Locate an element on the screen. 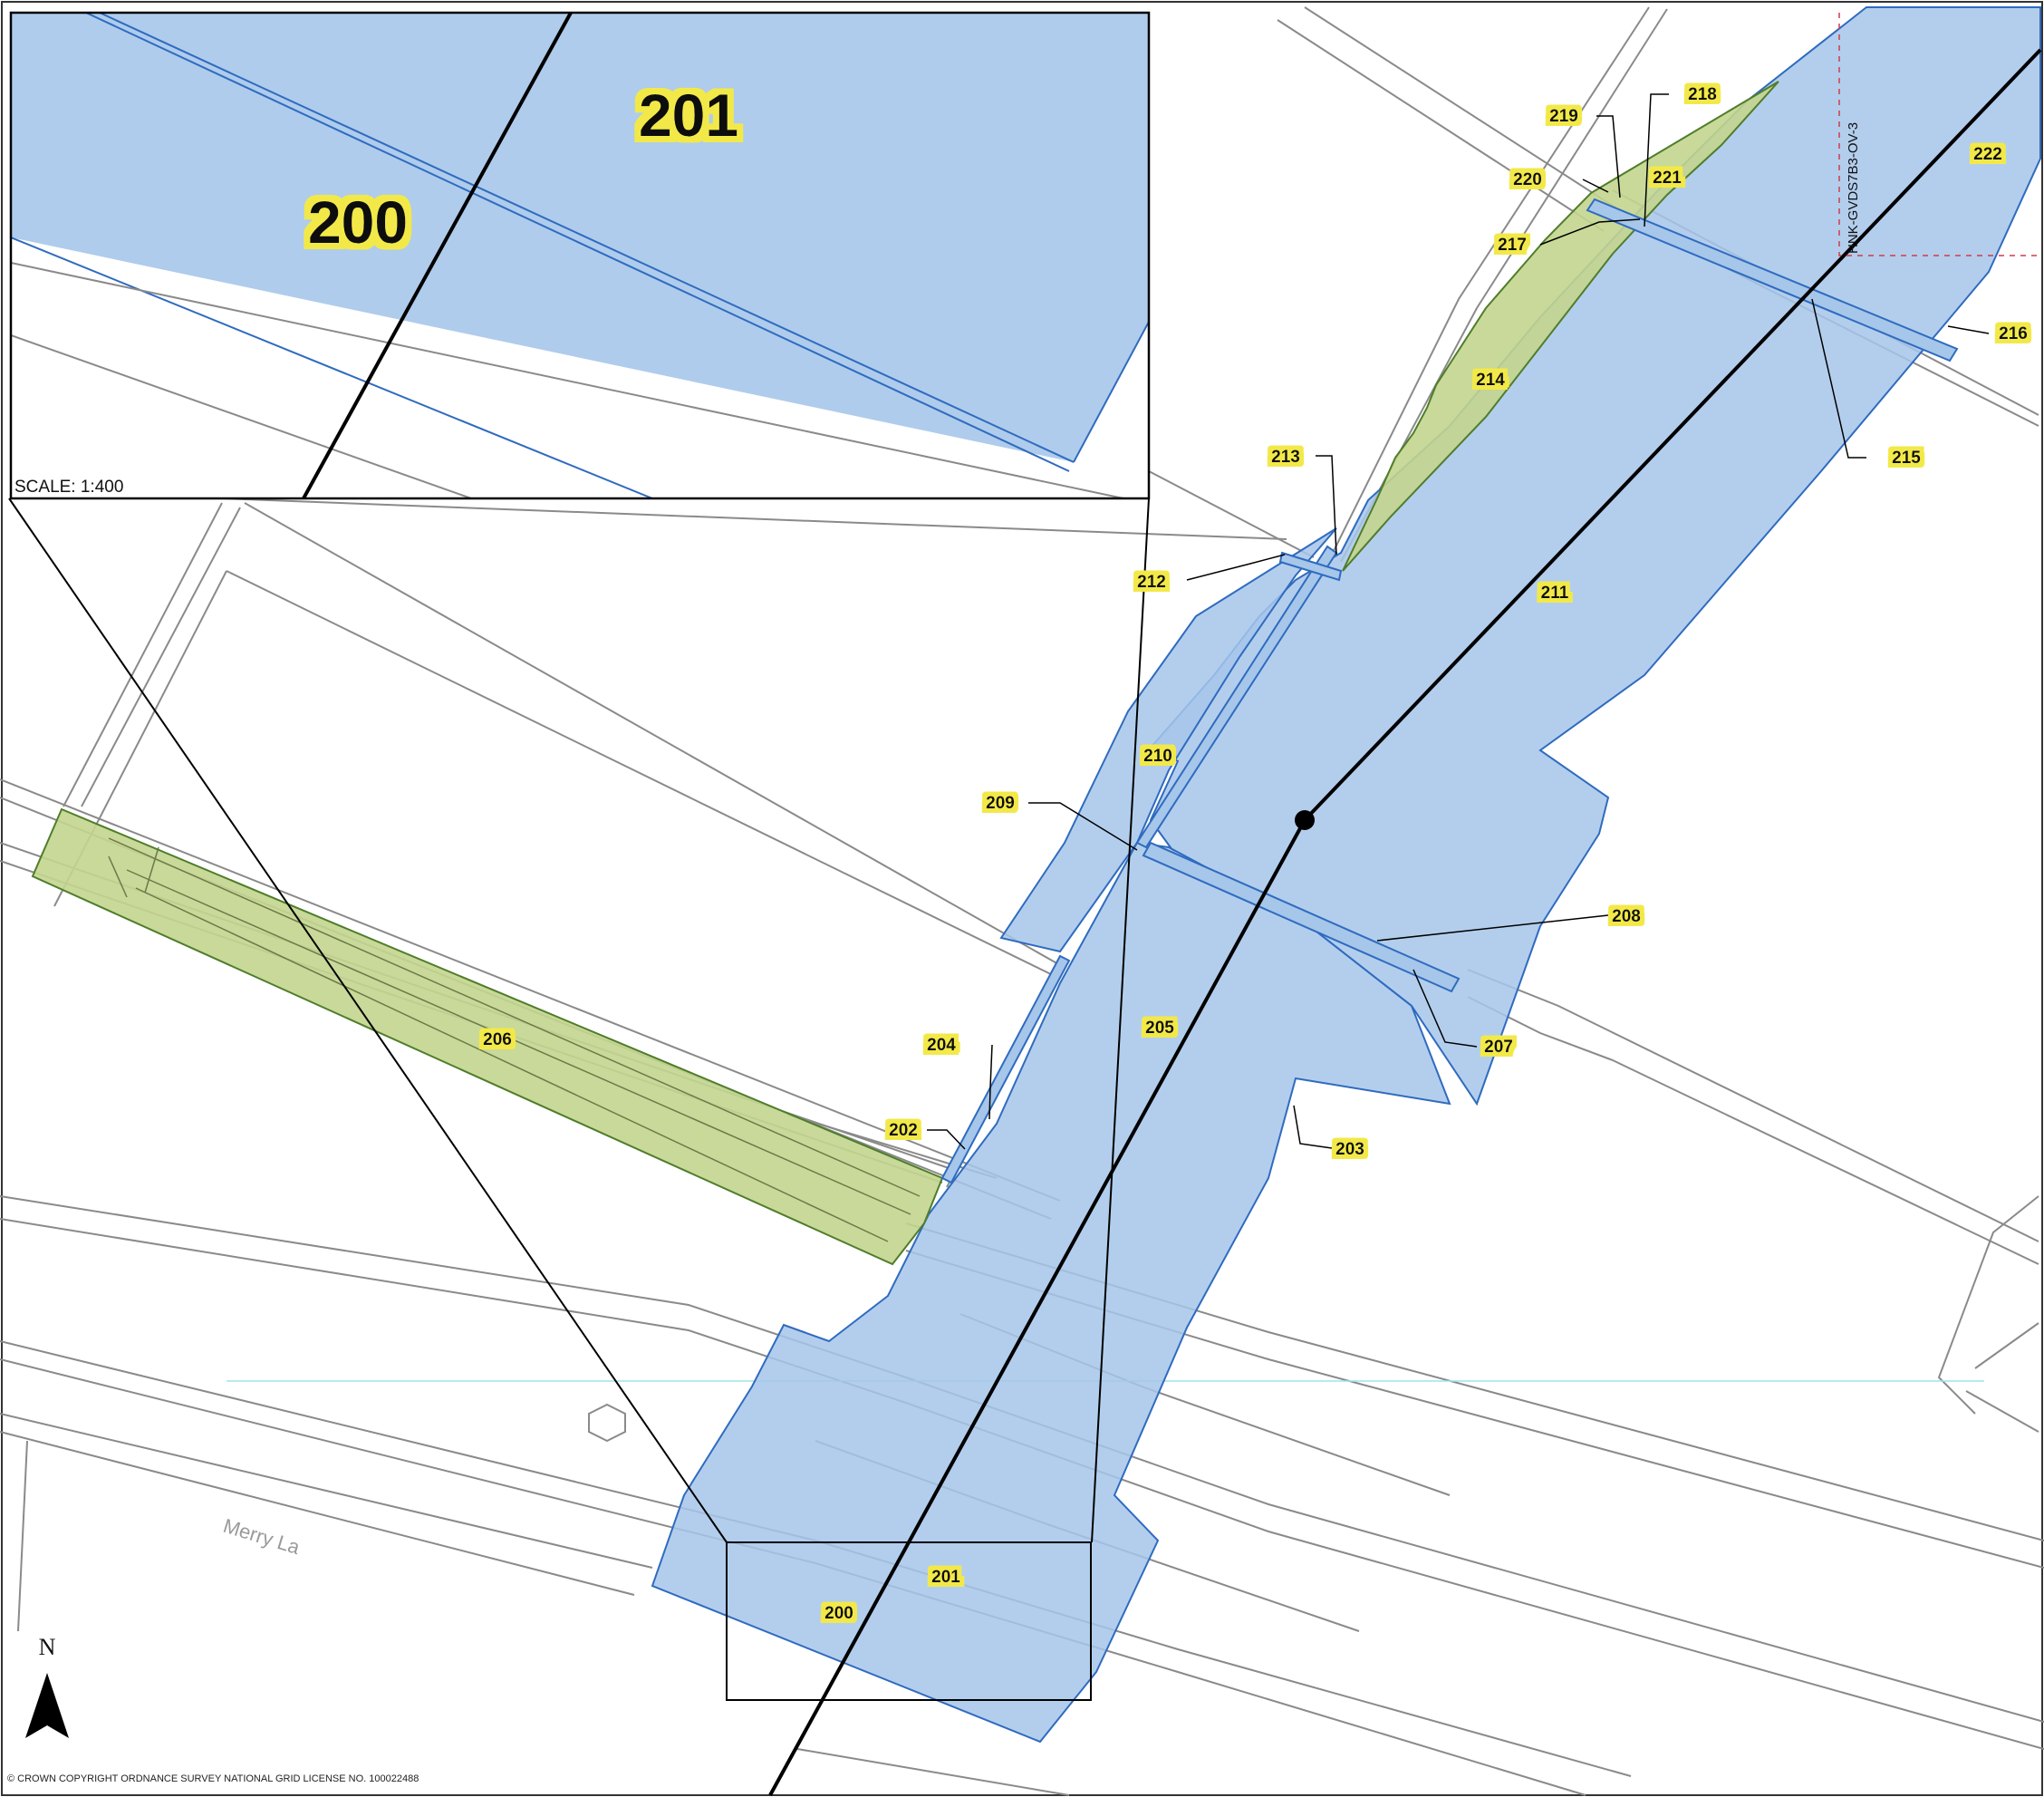 This screenshot has height=1797, width=2044. north-arrow-icon is located at coordinates (47, 1705).